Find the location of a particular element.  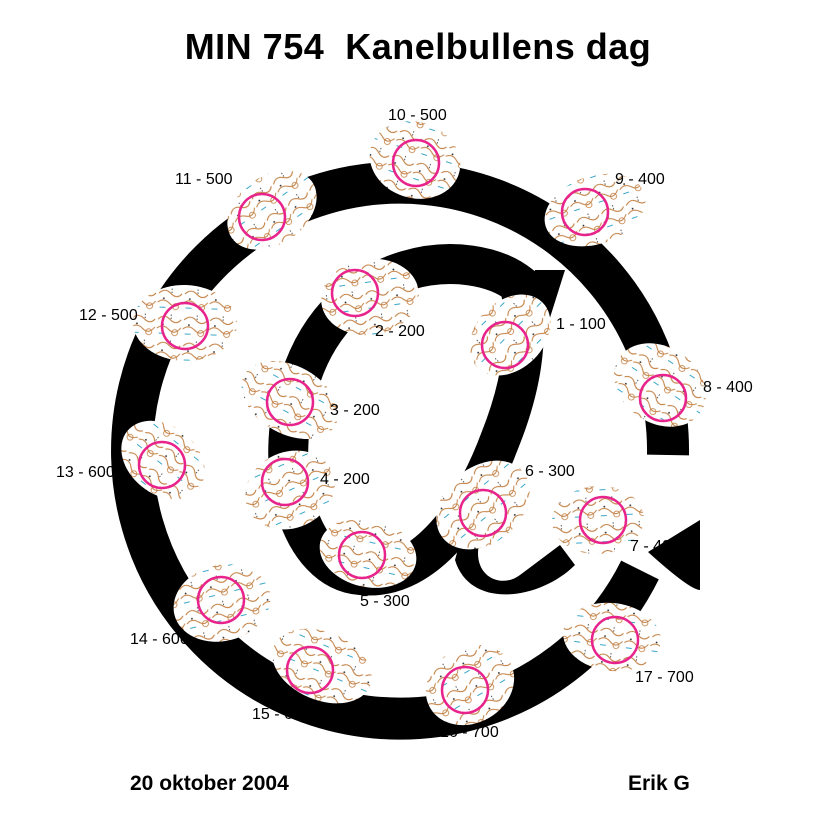

control-label: 17 - 700 is located at coordinates (664, 677).